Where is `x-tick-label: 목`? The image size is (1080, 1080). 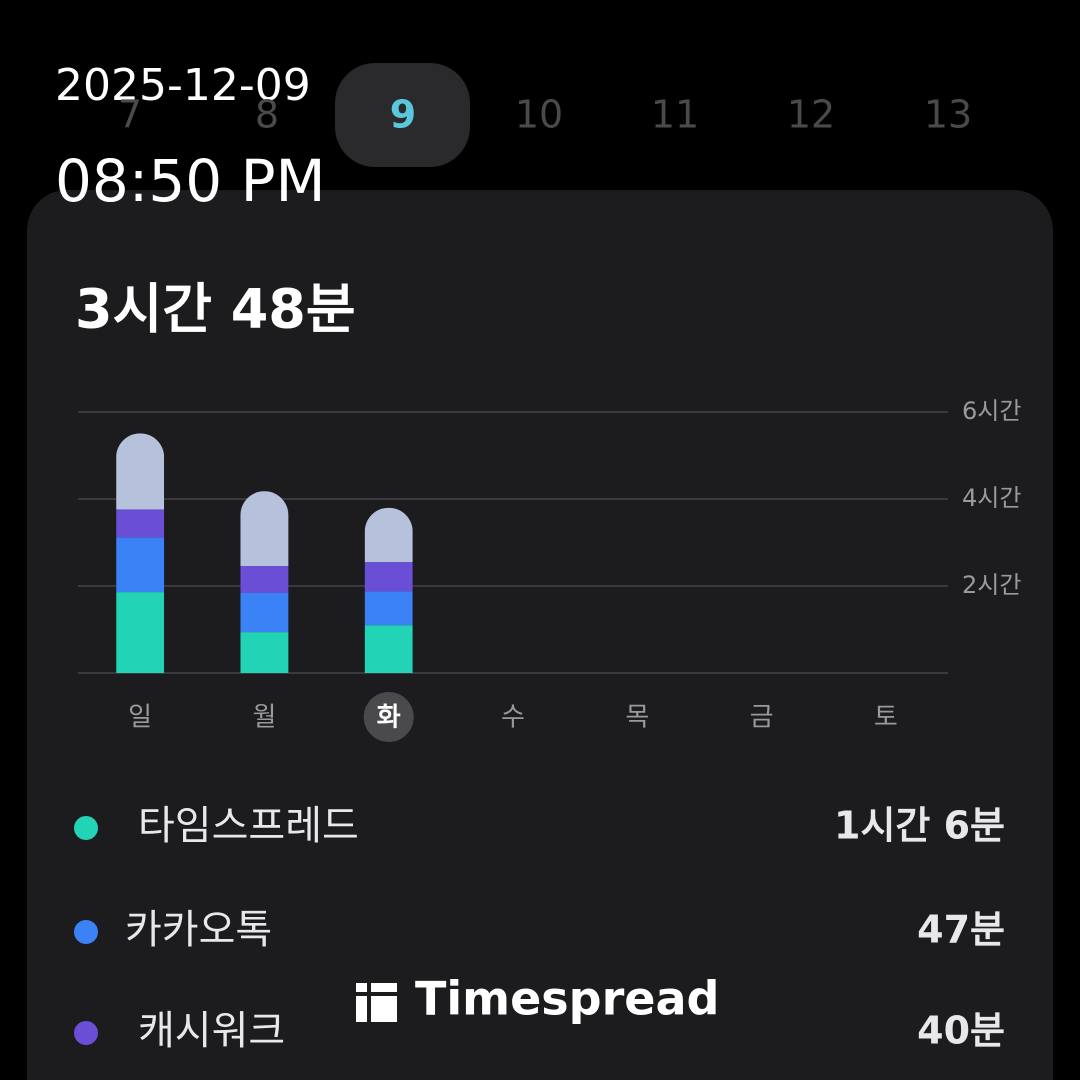
x-tick-label: 목 is located at coordinates (637, 718).